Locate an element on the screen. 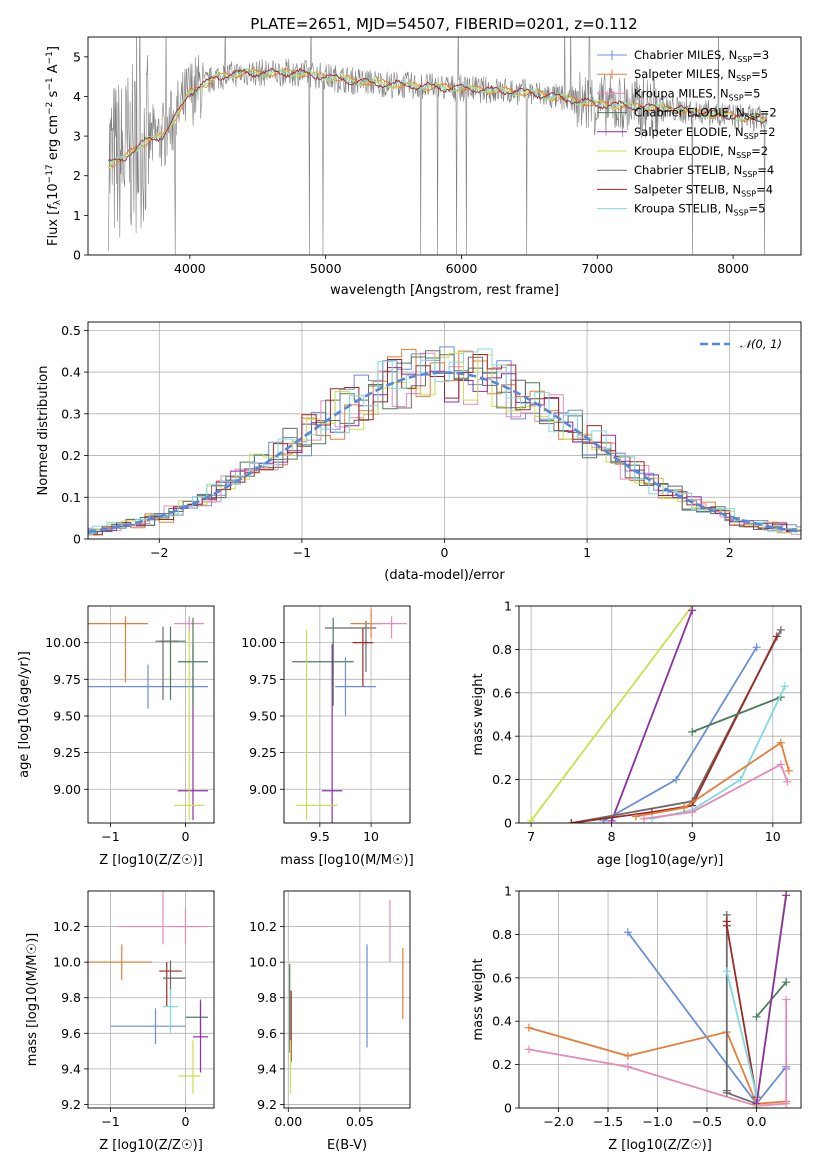 Image resolution: width=819 pixels, height=1170 pixels. residual-histogram is located at coordinates (444, 445).